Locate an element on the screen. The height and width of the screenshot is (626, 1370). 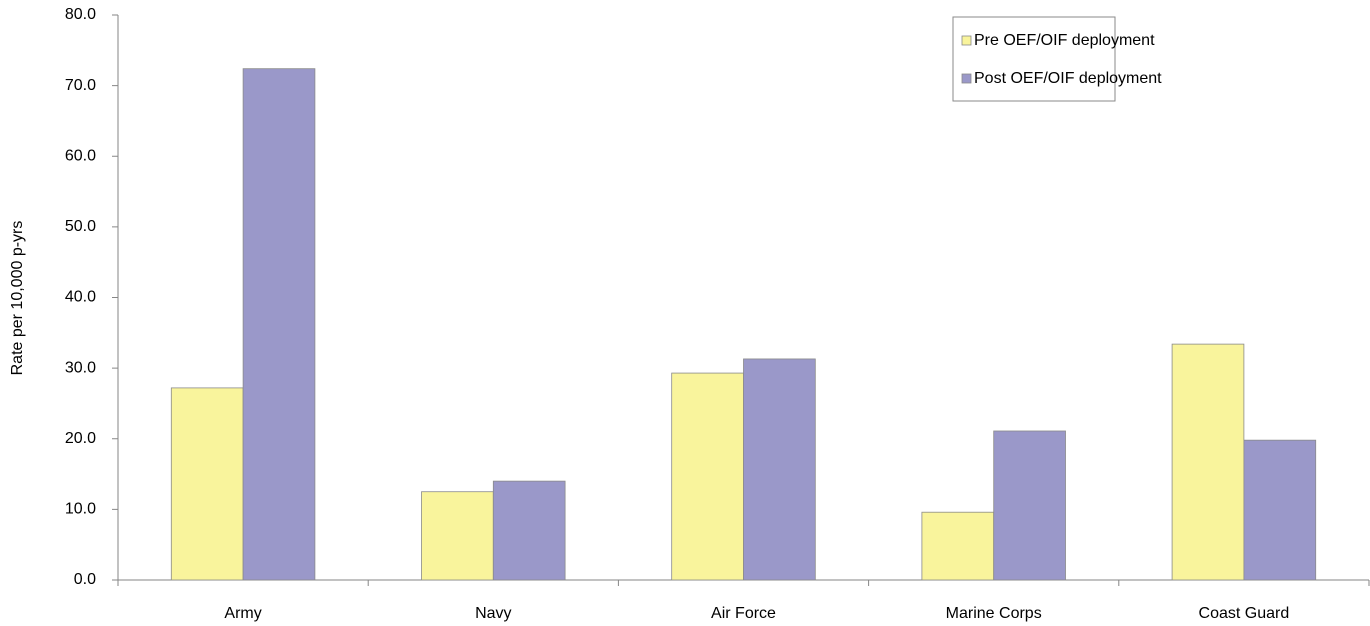
legend-box is located at coordinates (1034, 59).